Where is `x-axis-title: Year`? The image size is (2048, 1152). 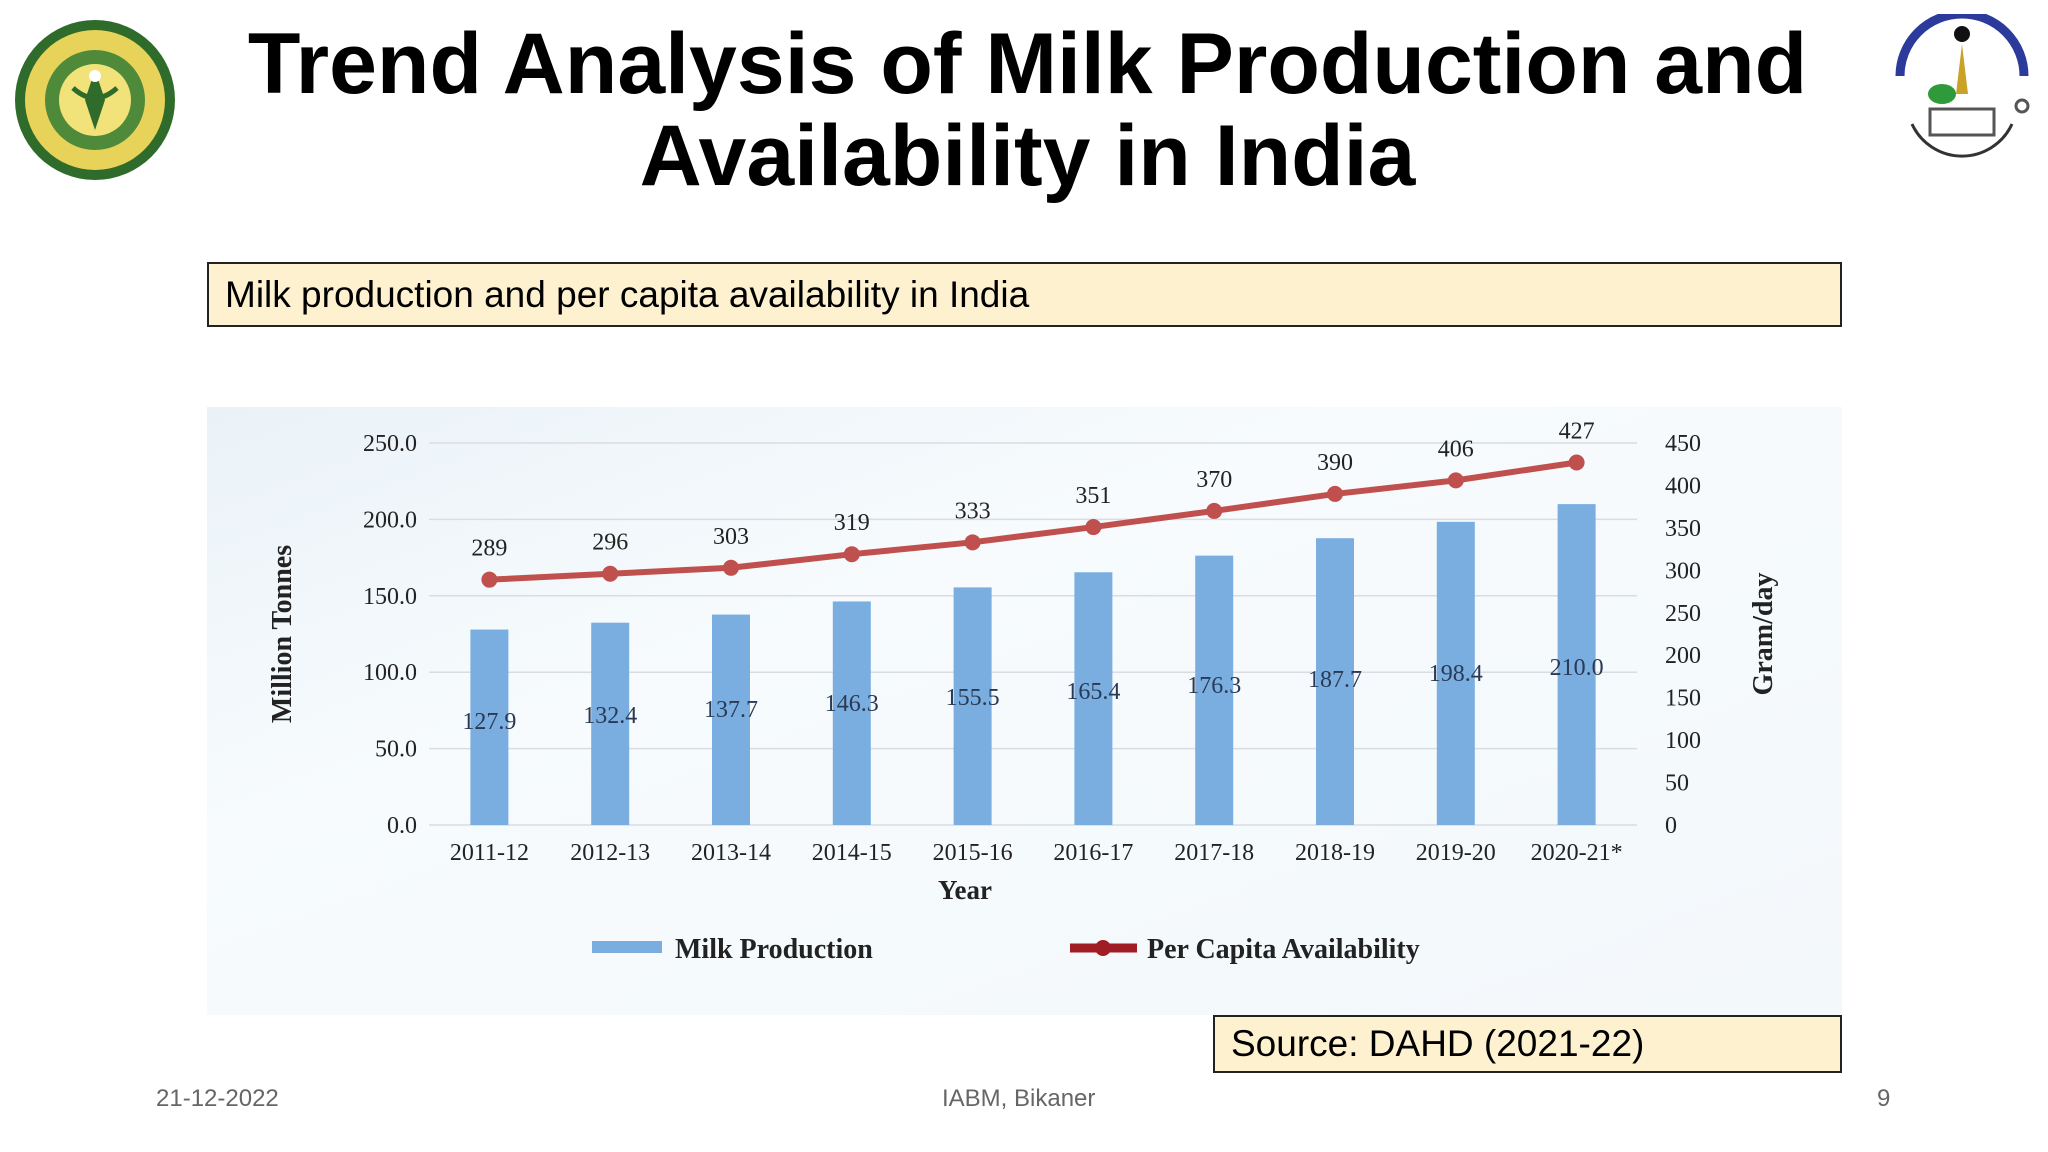
x-axis-title: Year is located at coordinates (965, 890).